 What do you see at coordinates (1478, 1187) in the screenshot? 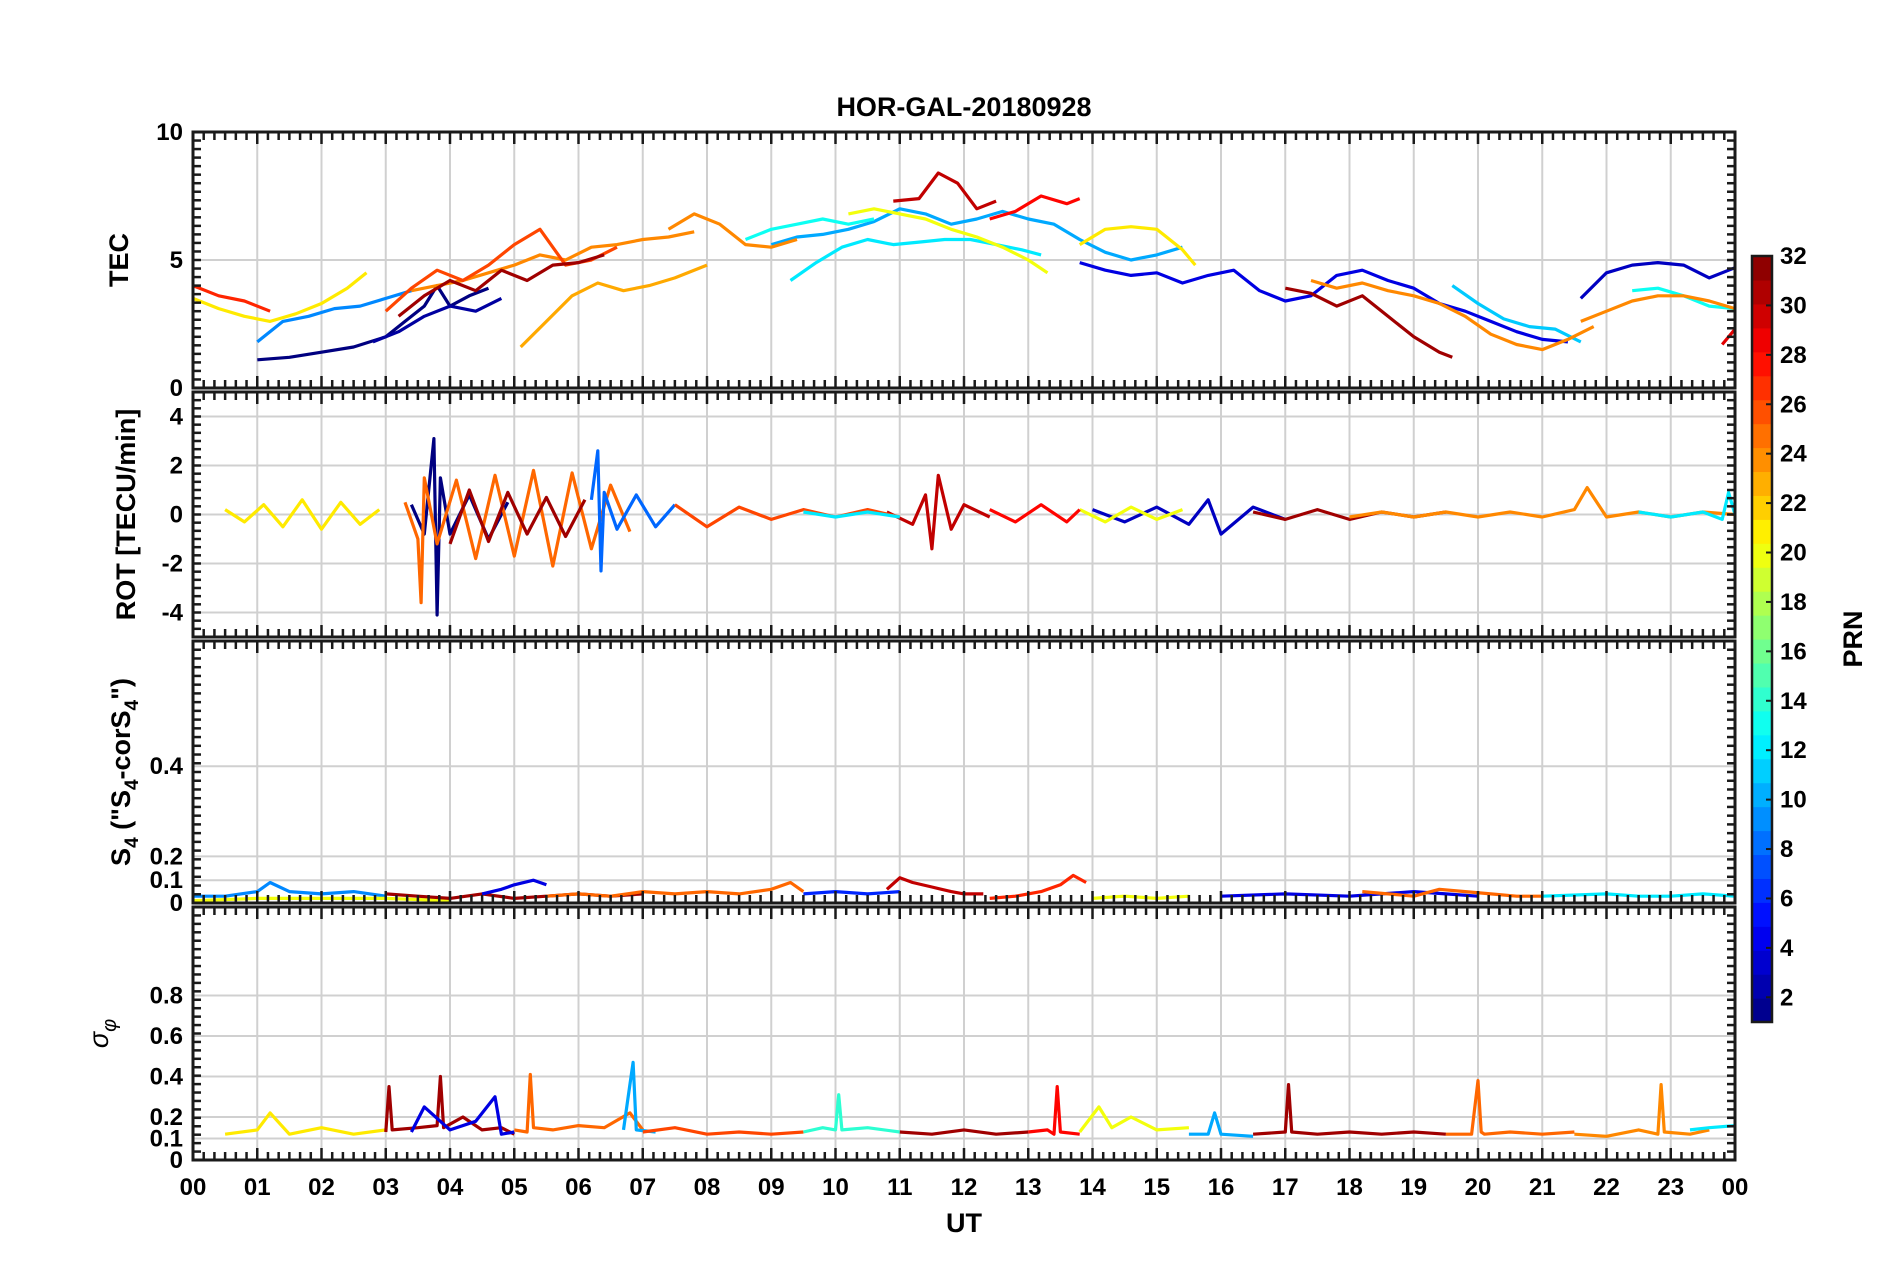
I see `x-tick-label: 20` at bounding box center [1478, 1187].